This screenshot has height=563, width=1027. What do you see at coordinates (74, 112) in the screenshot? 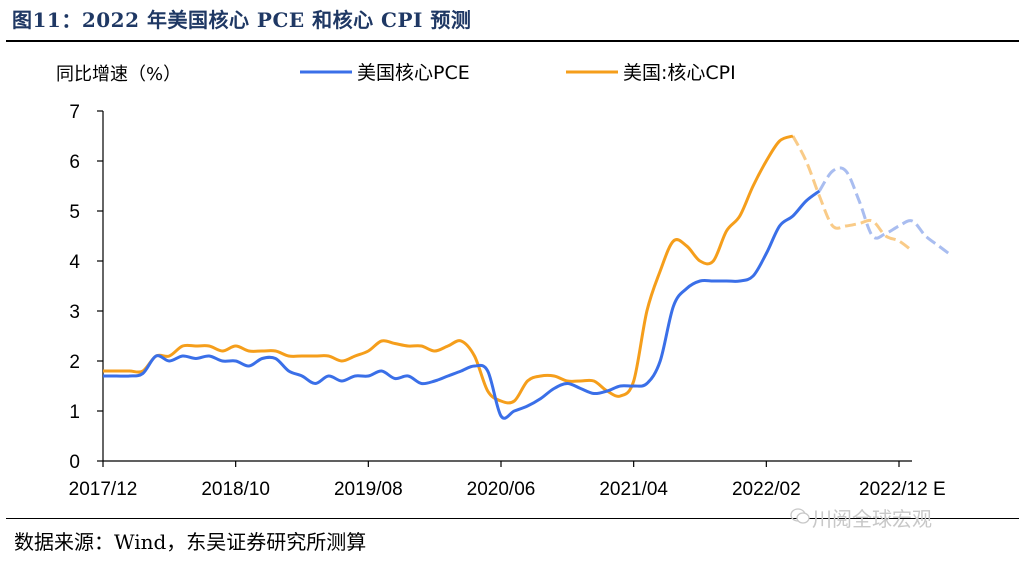
I see `y-tick-label: 7` at bounding box center [74, 112].